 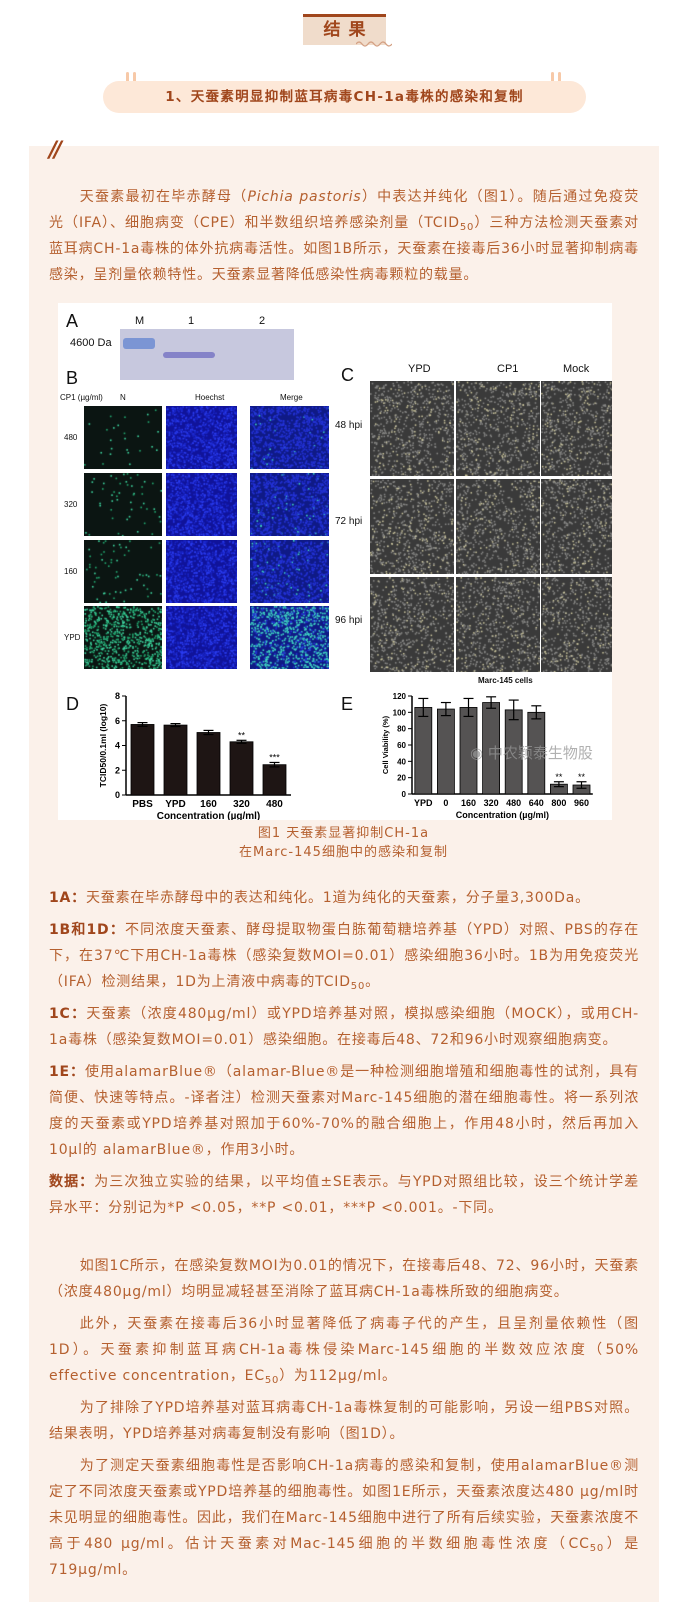 What do you see at coordinates (344, 1240) in the screenshot?
I see `spacer` at bounding box center [344, 1240].